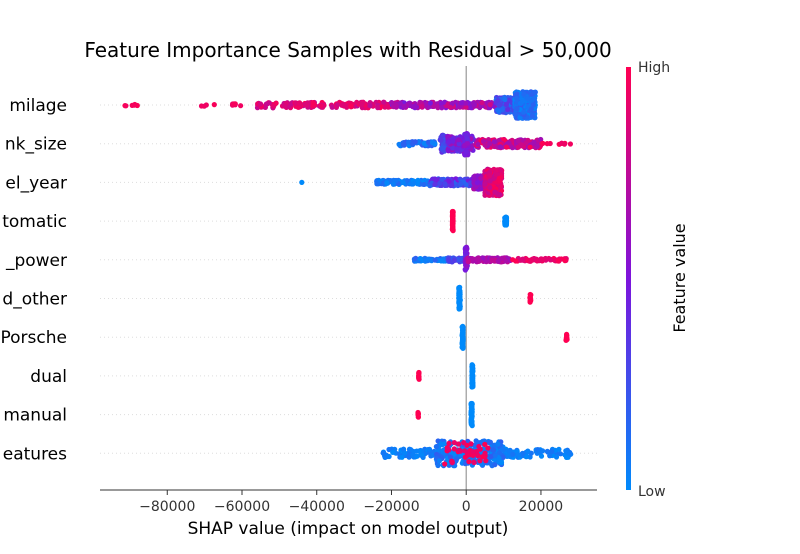 This screenshot has height=554, width=800. What do you see at coordinates (34, 338) in the screenshot?
I see `feature-label: Porsche` at bounding box center [34, 338].